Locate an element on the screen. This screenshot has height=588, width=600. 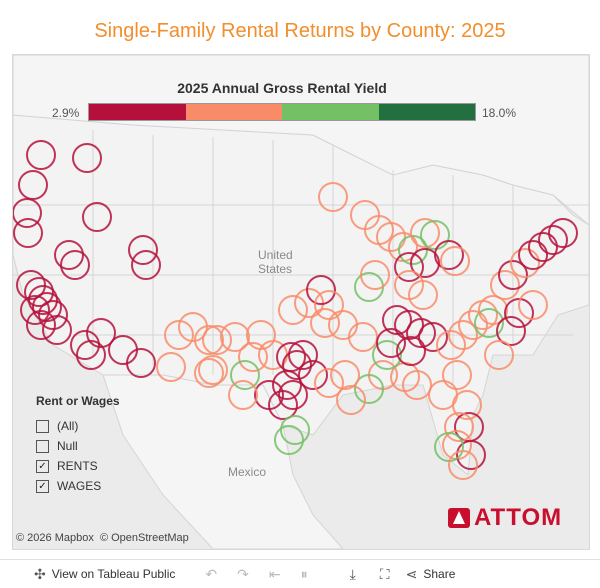
mapbox-attribution: © 2026 Mapbox is located at coordinates (55, 538).